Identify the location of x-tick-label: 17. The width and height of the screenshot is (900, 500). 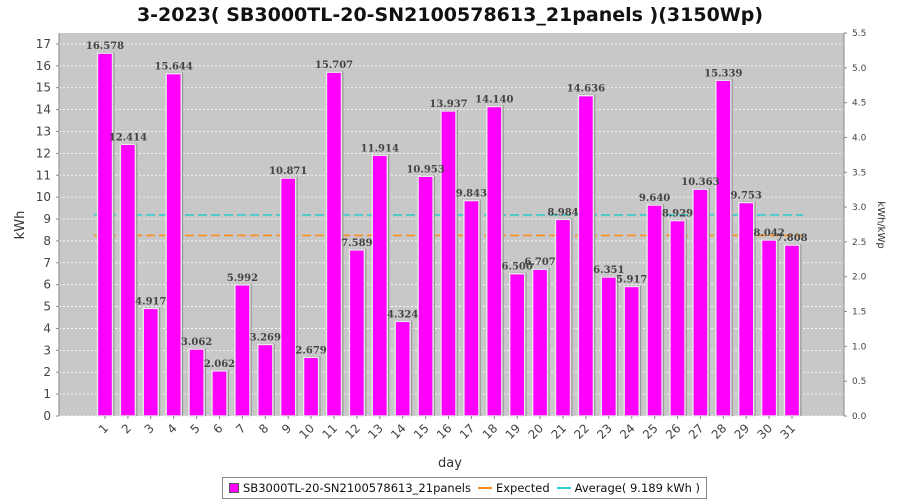
(467, 431).